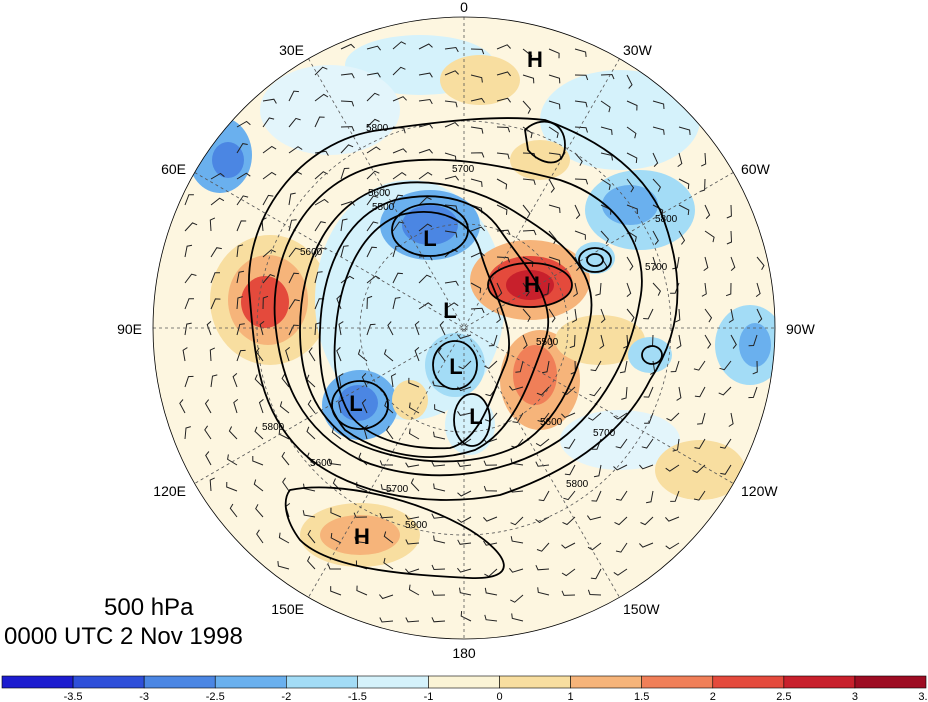 This screenshot has height=702, width=928. I want to click on low-contour-america-inner, so click(595, 260).